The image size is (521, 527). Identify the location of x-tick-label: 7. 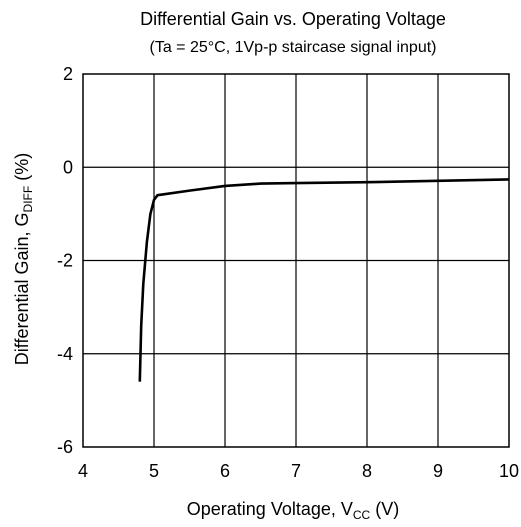
(296, 471).